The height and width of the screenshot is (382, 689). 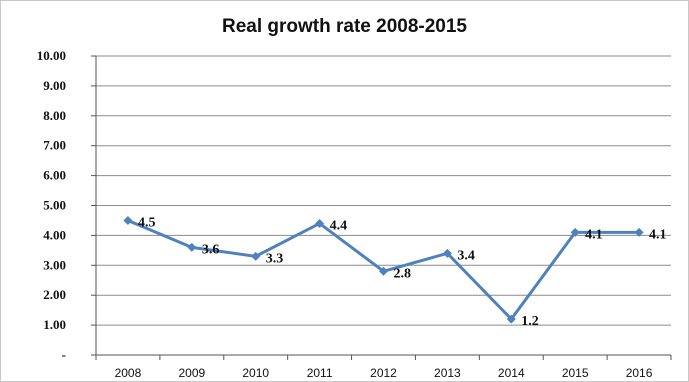 What do you see at coordinates (339, 225) in the screenshot?
I see `data-label: 4.4` at bounding box center [339, 225].